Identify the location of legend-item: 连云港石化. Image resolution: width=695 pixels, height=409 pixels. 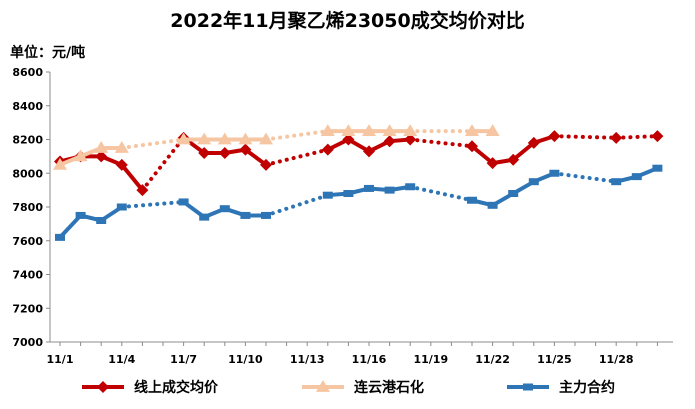
(362, 387).